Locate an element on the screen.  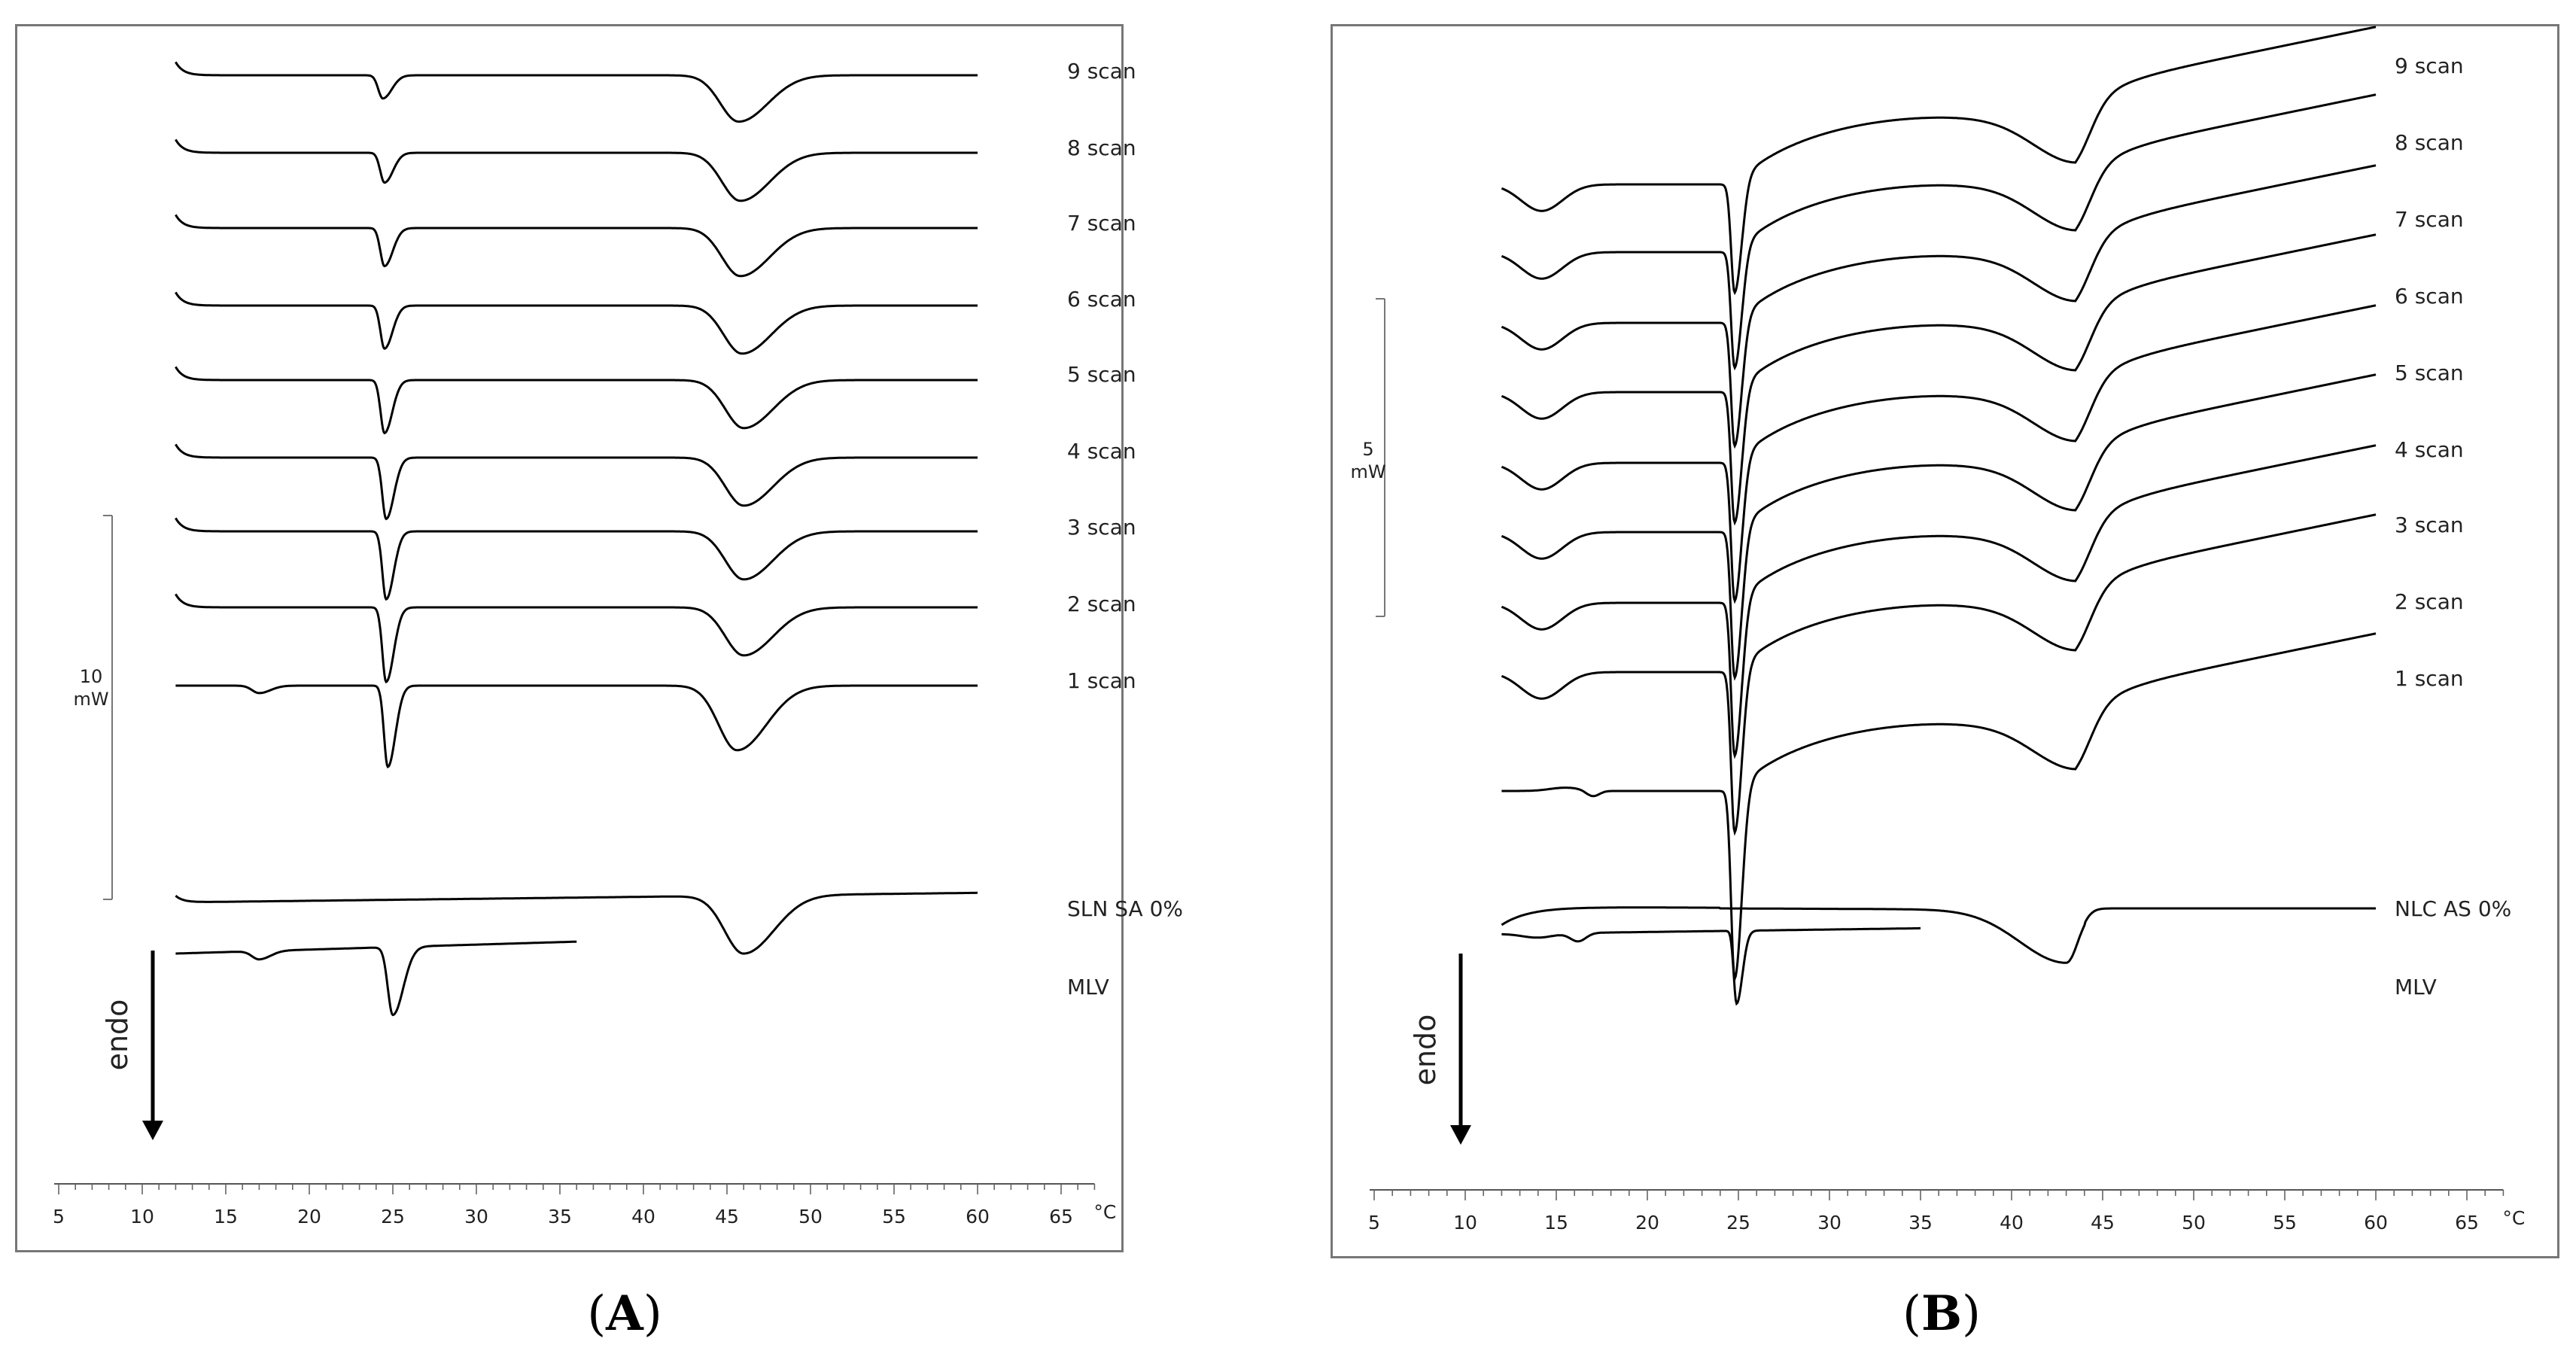
series-label-nlc-as-0: NLC AS 0% is located at coordinates (2453, 908).